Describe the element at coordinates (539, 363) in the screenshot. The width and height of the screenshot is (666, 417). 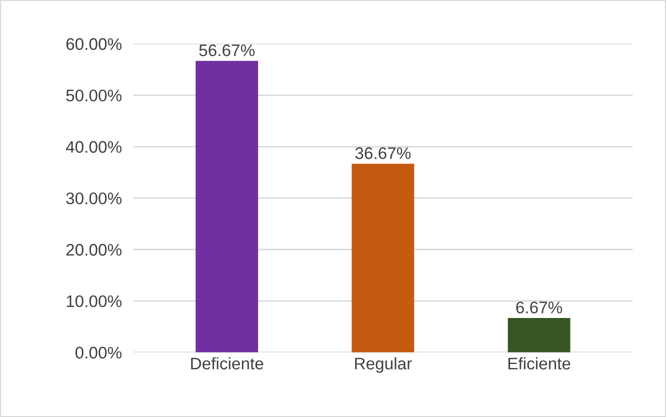
I see `x-tick-label: Eficiente` at that location.